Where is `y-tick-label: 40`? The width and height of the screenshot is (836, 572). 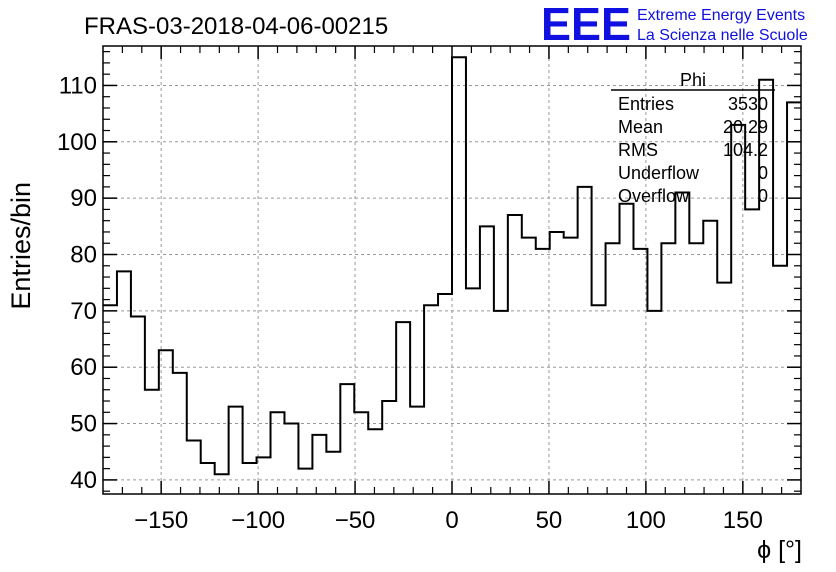 y-tick-label: 40 is located at coordinates (83, 480).